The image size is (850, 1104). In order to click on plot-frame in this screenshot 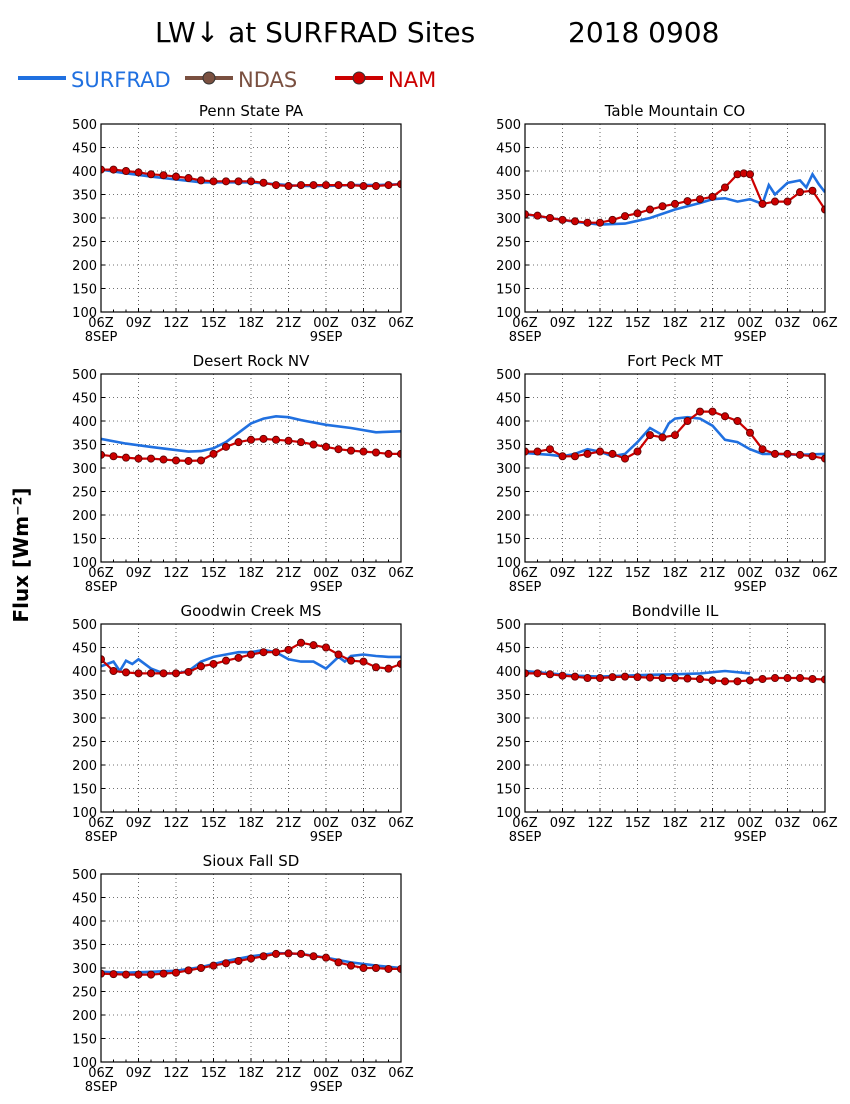, I will do `click(251, 218)`.